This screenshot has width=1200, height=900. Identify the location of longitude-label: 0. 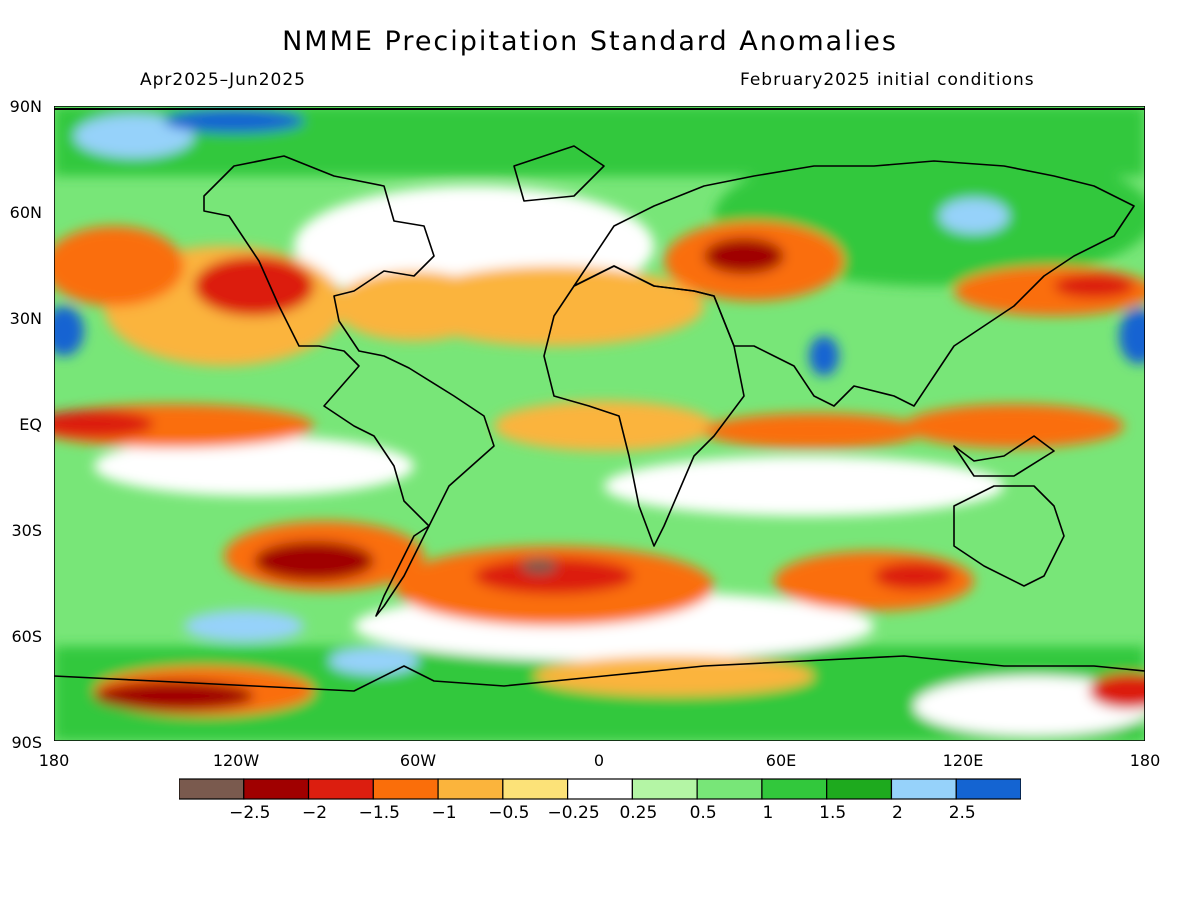
(599, 760).